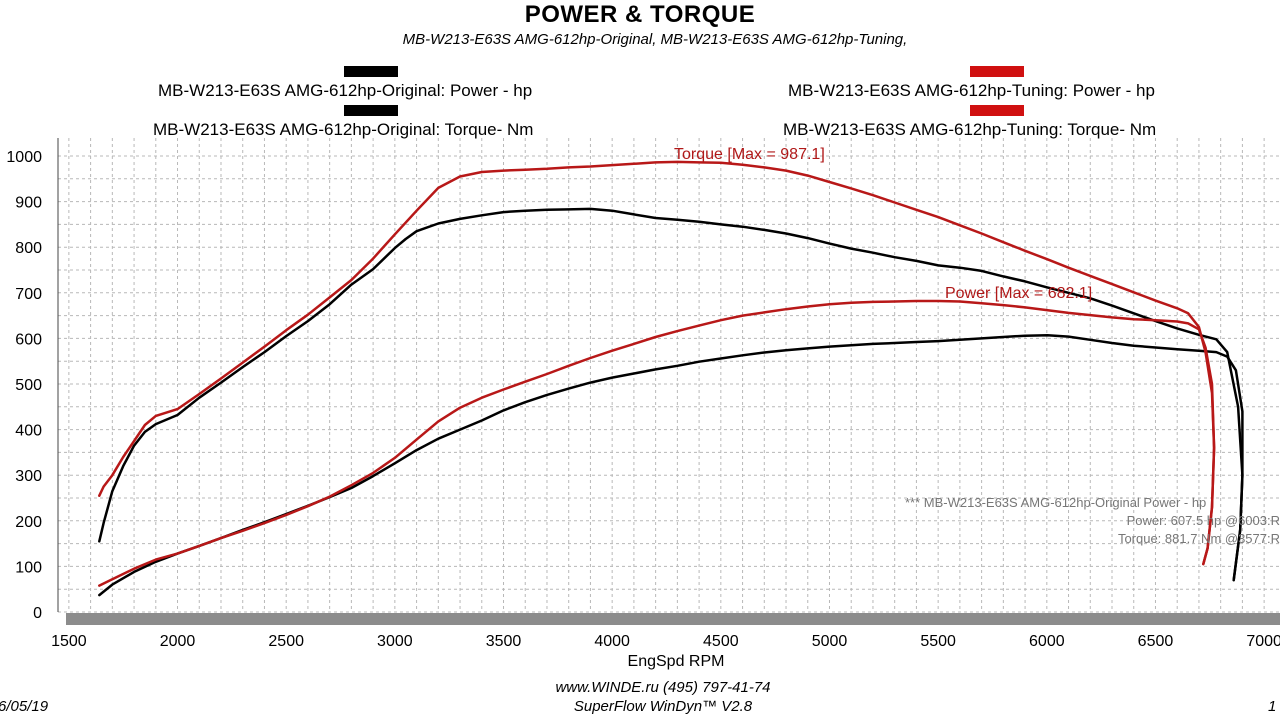 Image resolution: width=1280 pixels, height=720 pixels. I want to click on y-tick-label: 900, so click(28, 203).